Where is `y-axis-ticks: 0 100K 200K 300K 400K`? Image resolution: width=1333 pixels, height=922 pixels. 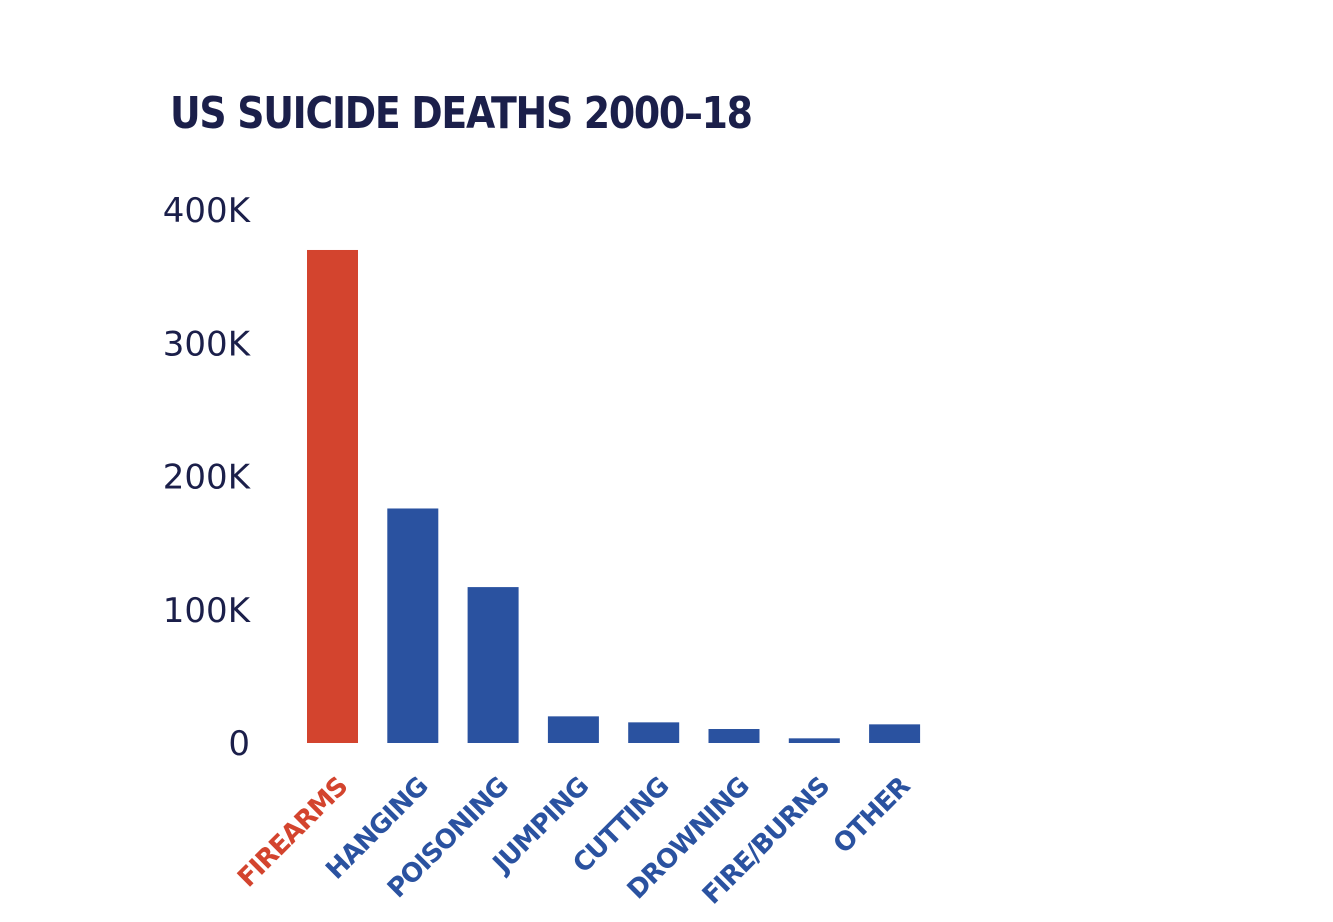
y-axis-ticks: 0 100K 200K 300K 400K is located at coordinates (207, 477).